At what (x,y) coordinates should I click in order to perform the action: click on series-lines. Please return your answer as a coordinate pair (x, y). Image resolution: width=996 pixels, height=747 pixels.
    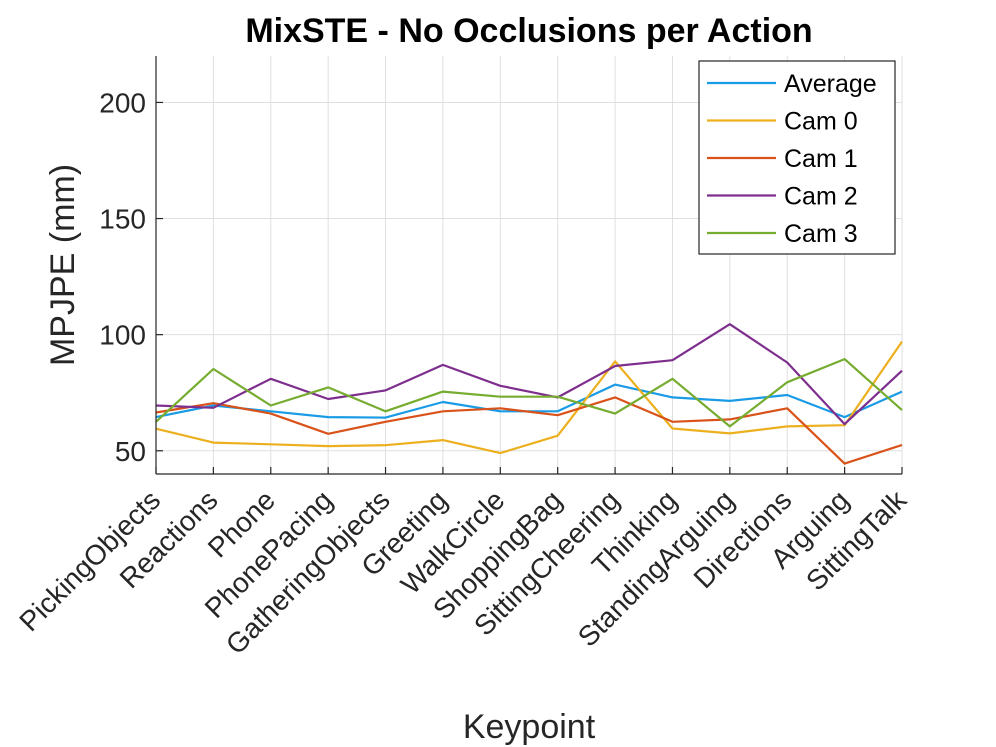
    Looking at the image, I should click on (529, 394).